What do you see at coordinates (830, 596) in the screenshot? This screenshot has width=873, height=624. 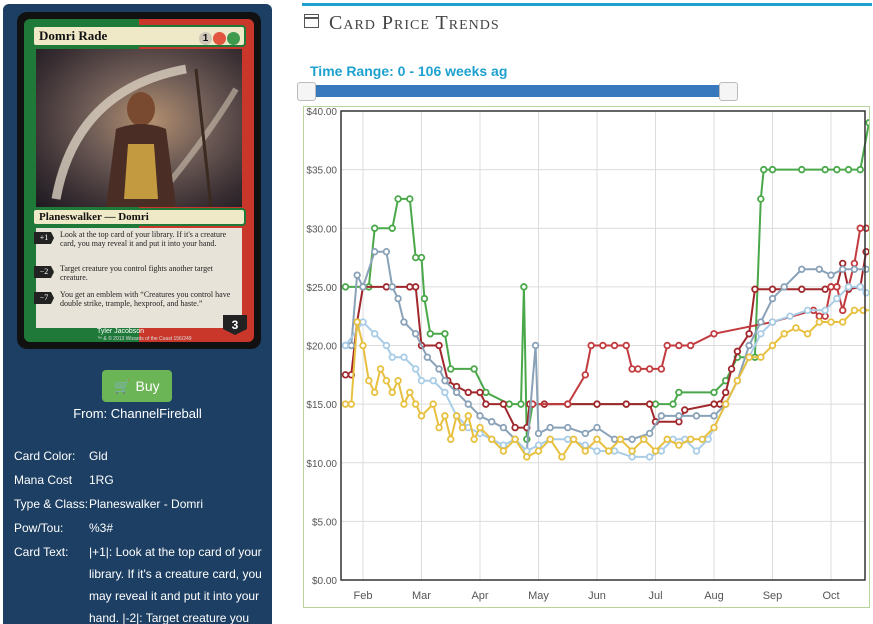 I see `x-tick-label: Oct` at bounding box center [830, 596].